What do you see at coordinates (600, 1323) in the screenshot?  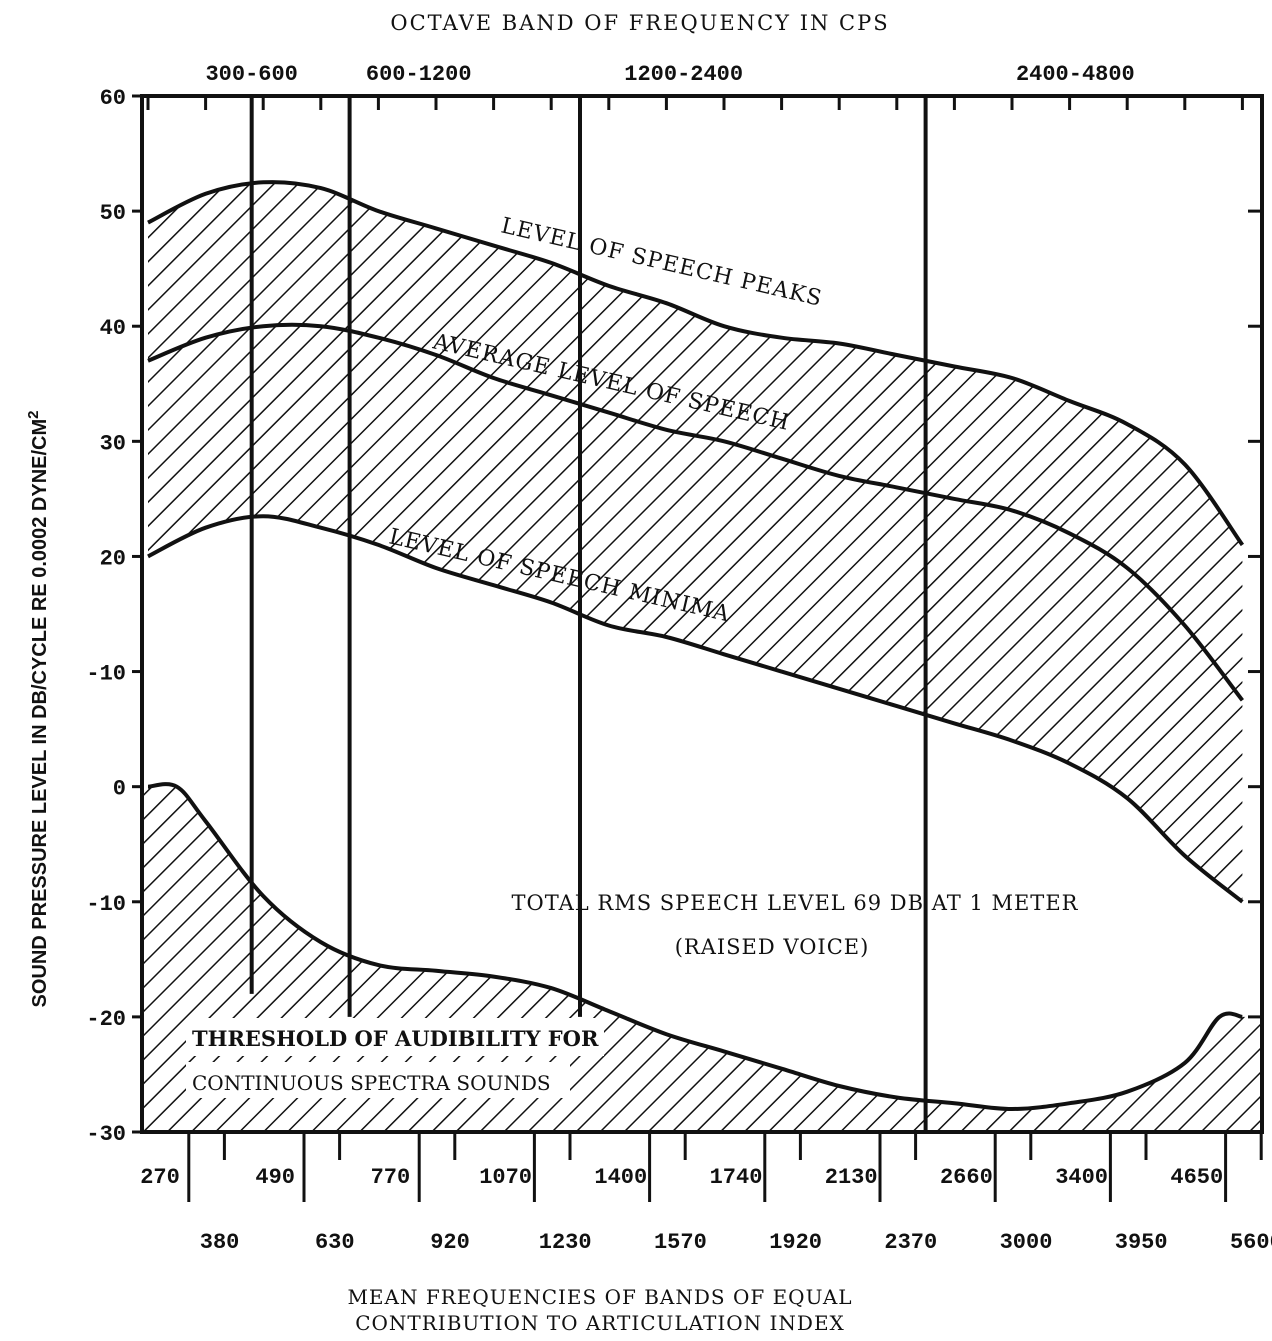 I see `x-axis-title-line2: CONTRIBUTION TO ARTICULATION INDEX` at bounding box center [600, 1323].